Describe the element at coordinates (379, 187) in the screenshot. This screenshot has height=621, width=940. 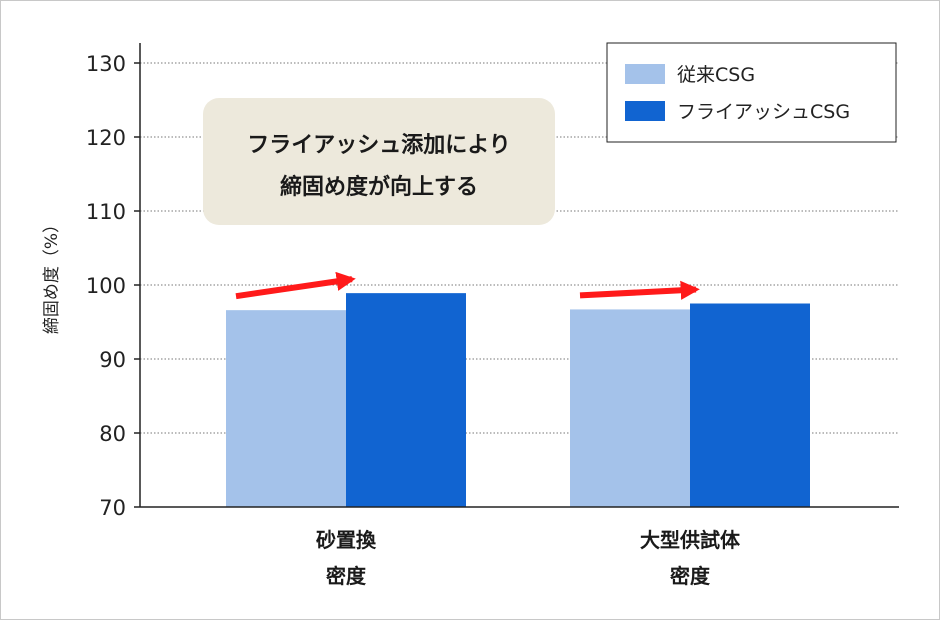
I see `annotation-line-2: 締固め度が向上する` at that location.